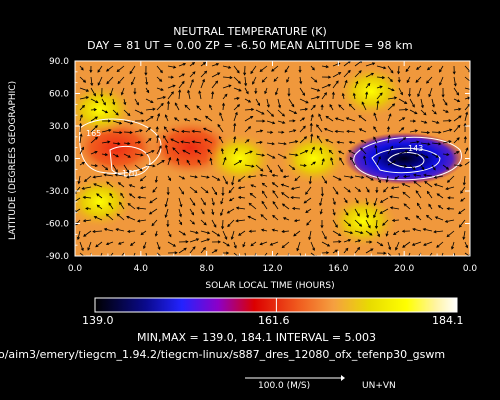  Describe the element at coordinates (75, 269) in the screenshot. I see `x-tick-label: 0.0` at that location.